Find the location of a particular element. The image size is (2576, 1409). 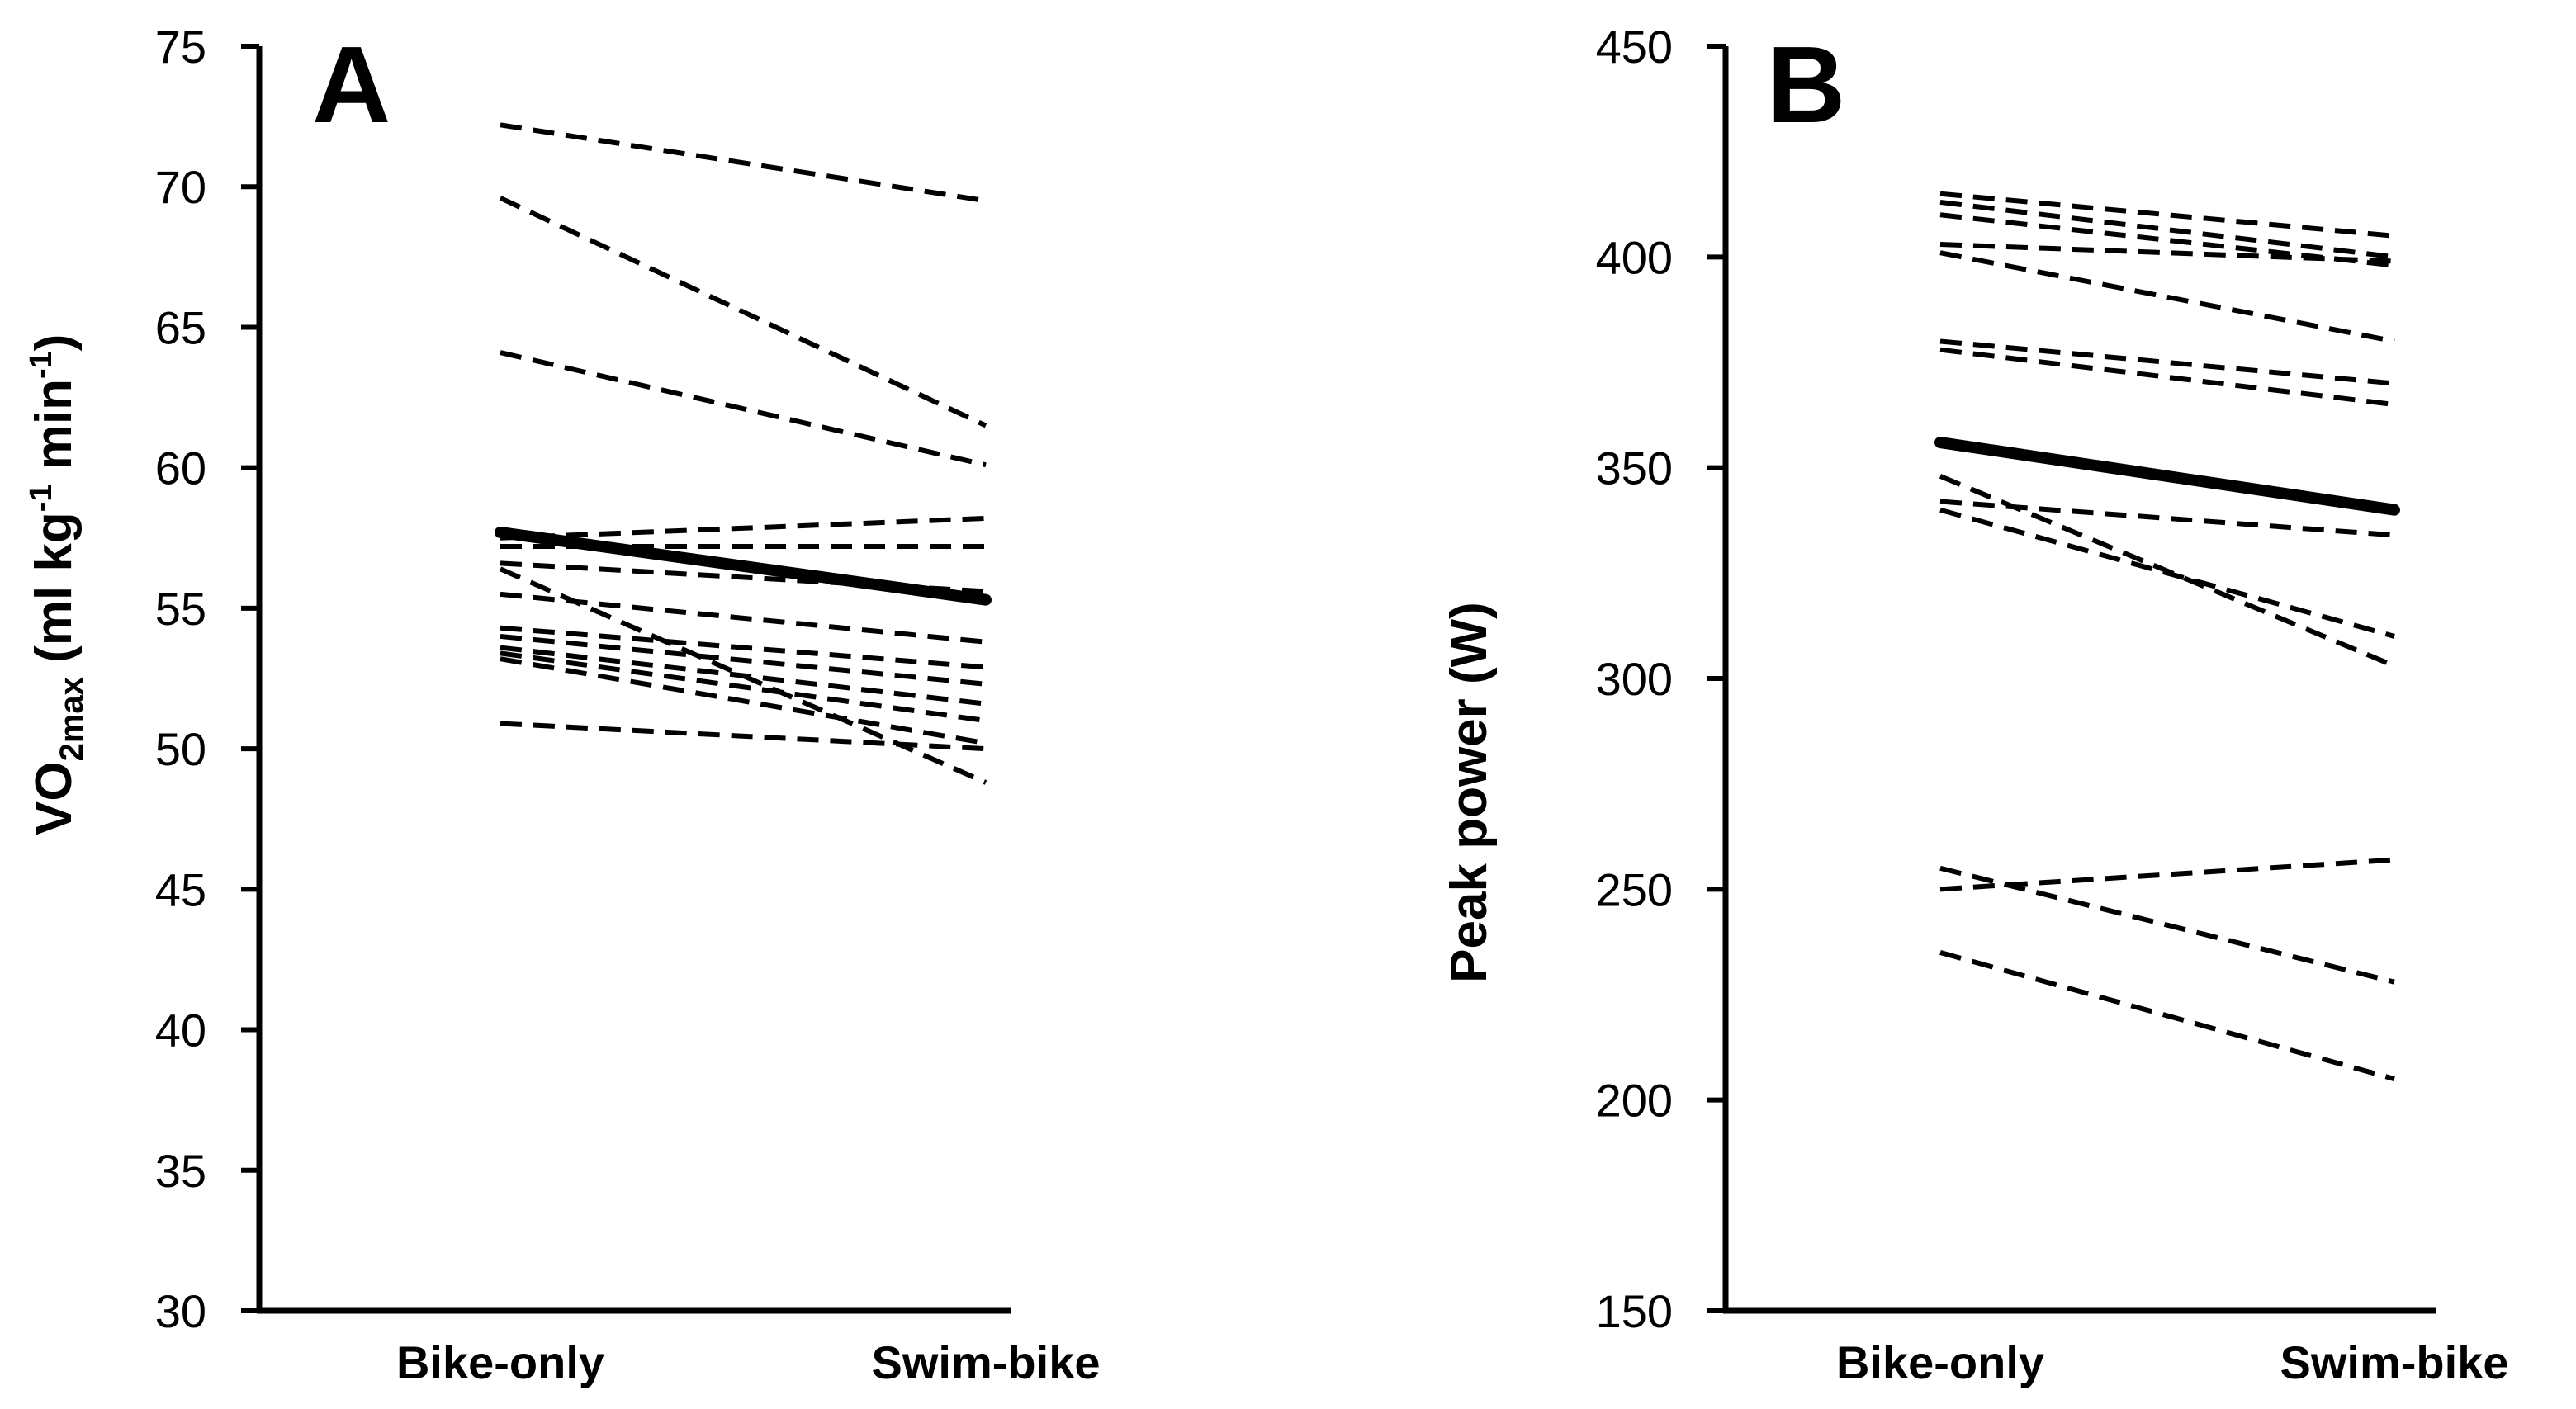

panel-a-x-category-label: Swim-bike is located at coordinates (986, 1362).